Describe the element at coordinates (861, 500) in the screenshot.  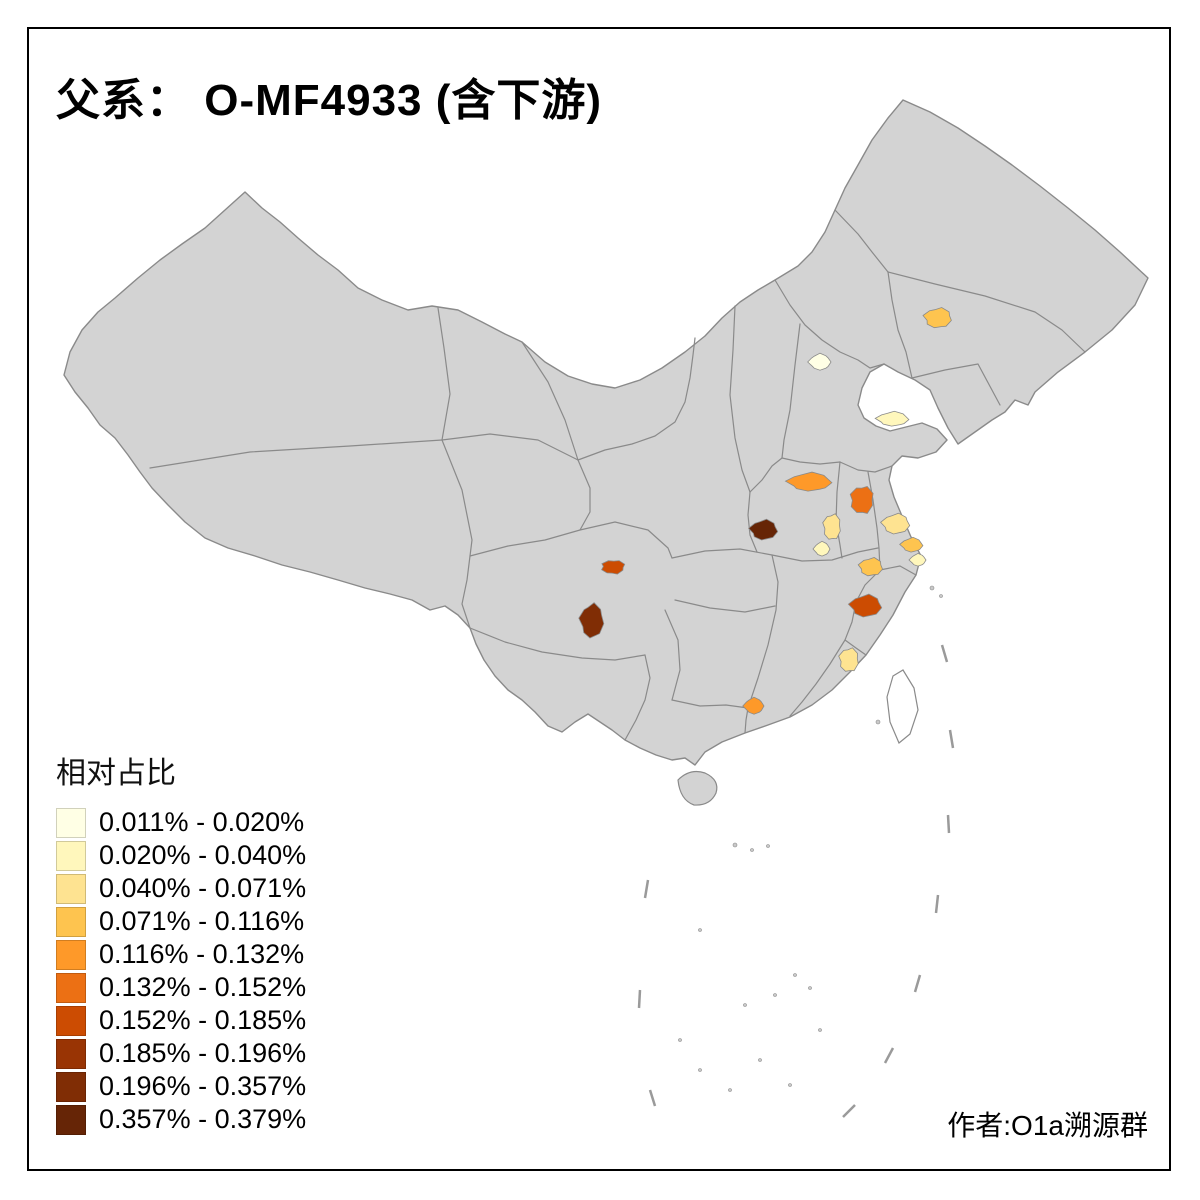
I see `region-jiangsu-northwest` at that location.